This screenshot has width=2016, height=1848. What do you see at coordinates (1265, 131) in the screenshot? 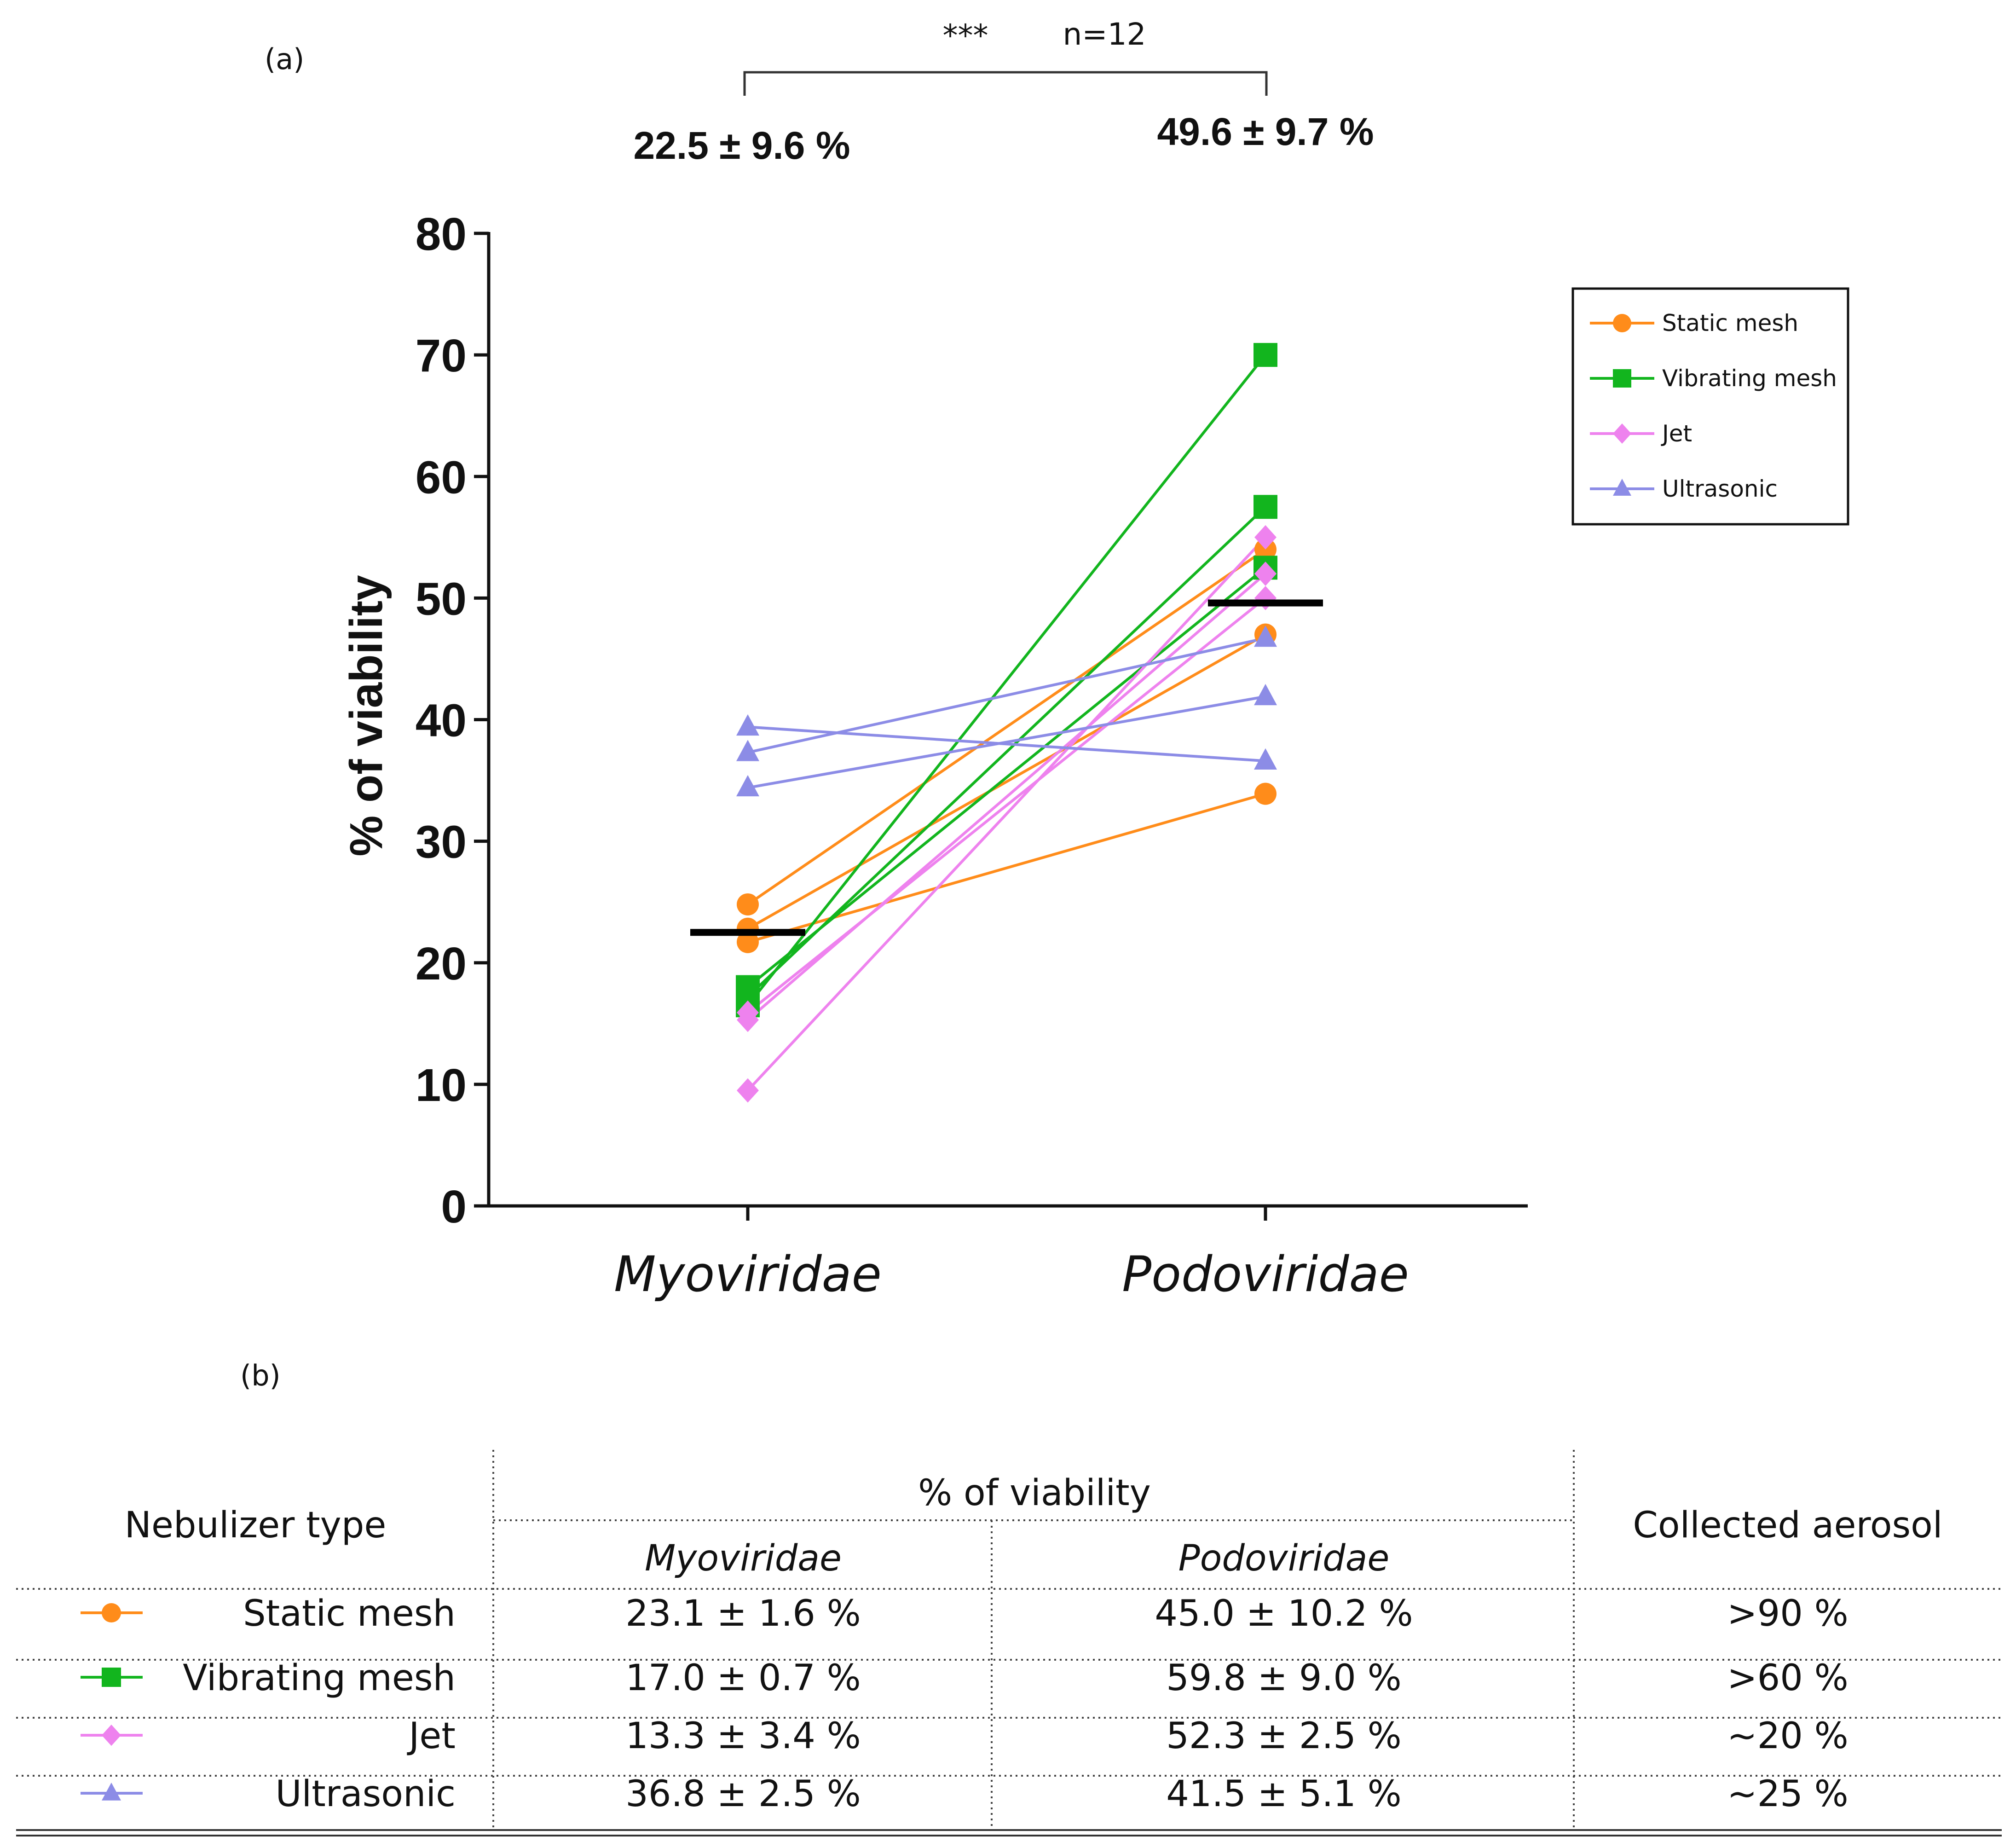
I see `summary-podoviridae: 49.6 ± 9.7 %` at bounding box center [1265, 131].